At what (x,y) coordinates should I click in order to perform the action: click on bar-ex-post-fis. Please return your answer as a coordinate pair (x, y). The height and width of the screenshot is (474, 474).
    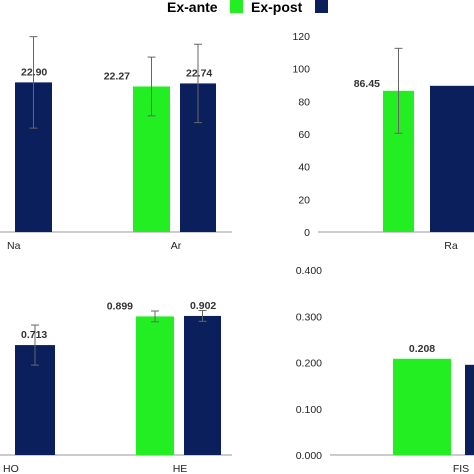
    Looking at the image, I should click on (469, 409).